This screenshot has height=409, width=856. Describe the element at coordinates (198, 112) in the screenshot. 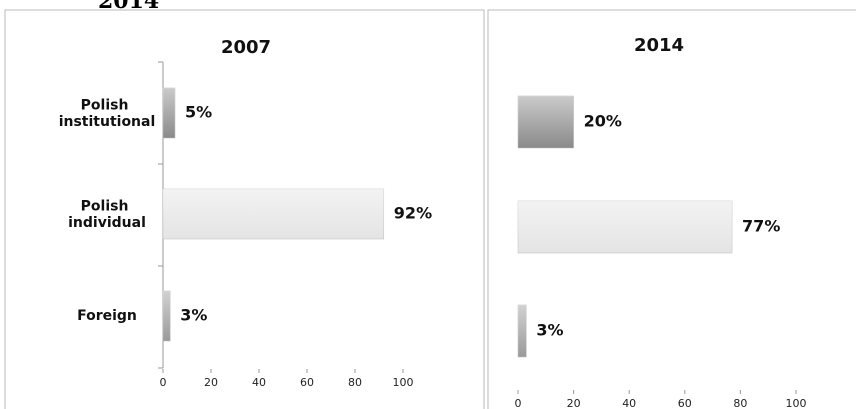

I see `value-label: 5%` at that location.